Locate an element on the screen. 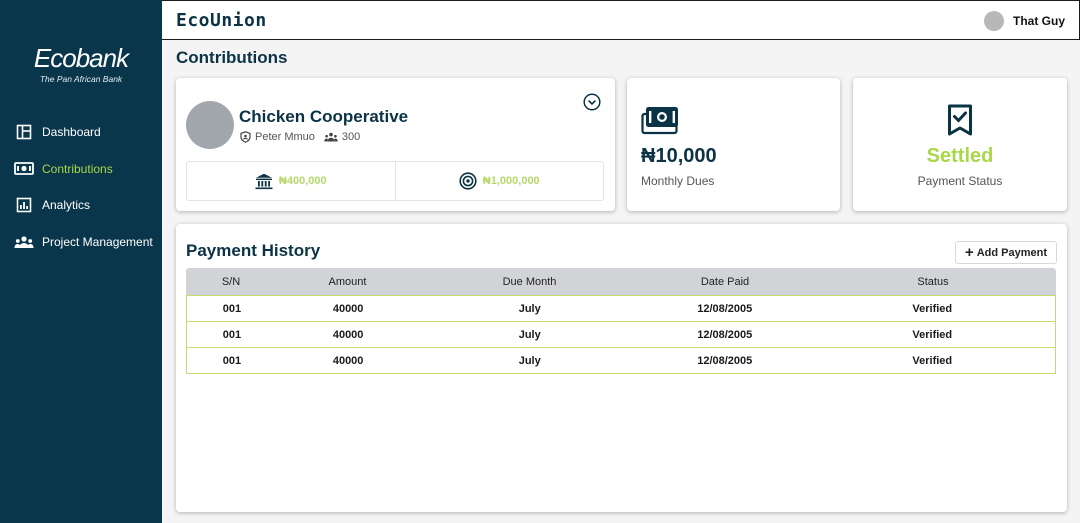 The height and width of the screenshot is (523, 1080). cooperative-target: ₦1,000,000 is located at coordinates (499, 181).